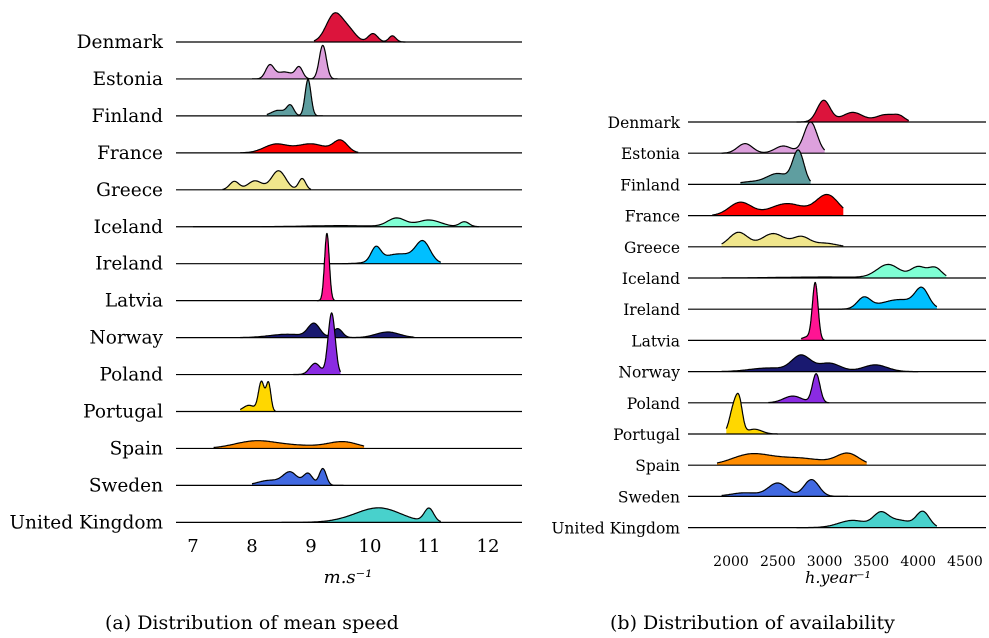  What do you see at coordinates (652, 248) in the screenshot?
I see `ridge-label: Greece` at bounding box center [652, 248].